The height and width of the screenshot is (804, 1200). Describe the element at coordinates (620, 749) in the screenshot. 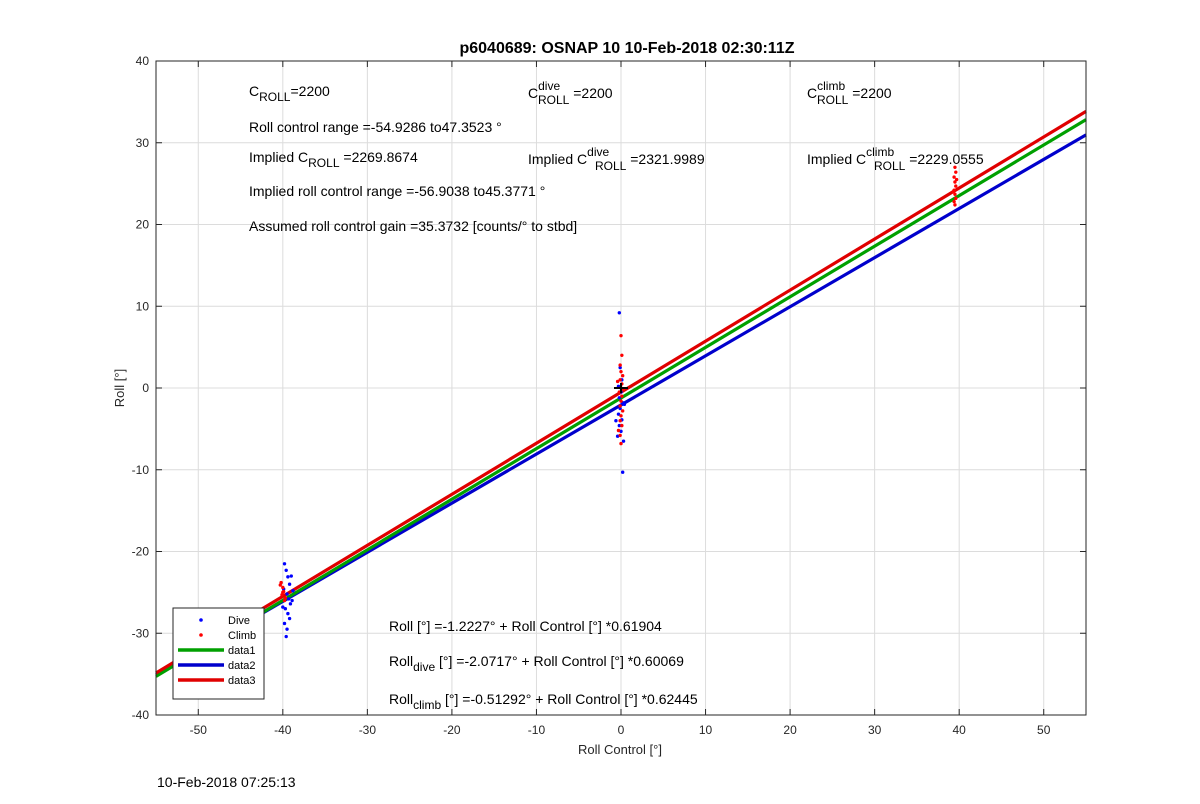

I see `x-axis-label: Roll Control [°]` at that location.